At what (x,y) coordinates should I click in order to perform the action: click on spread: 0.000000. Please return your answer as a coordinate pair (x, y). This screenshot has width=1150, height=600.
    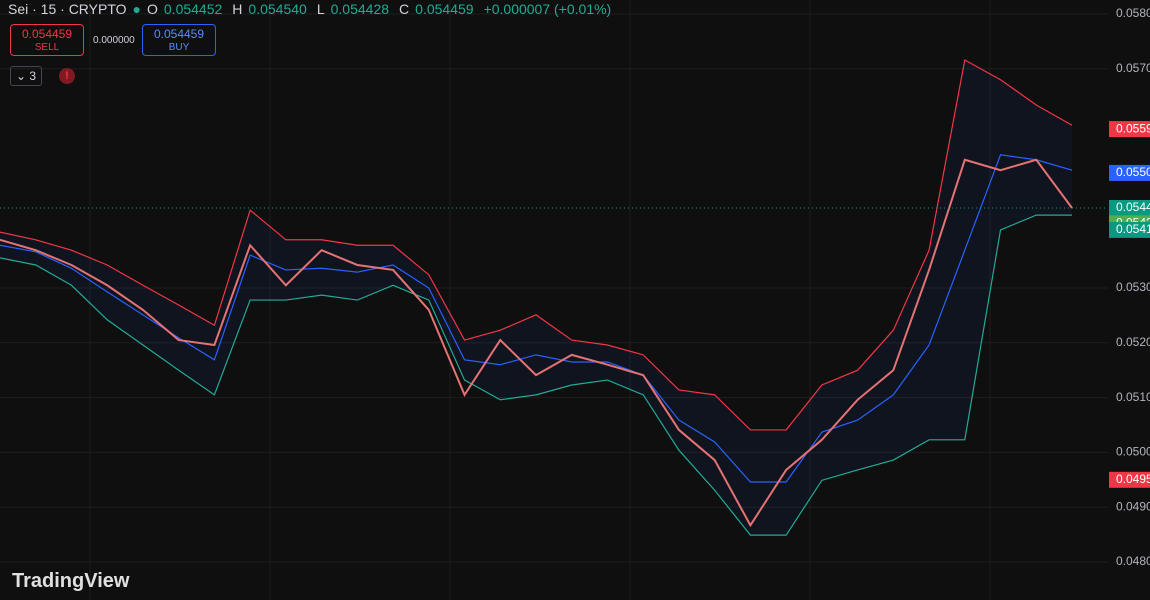
    Looking at the image, I should click on (114, 40).